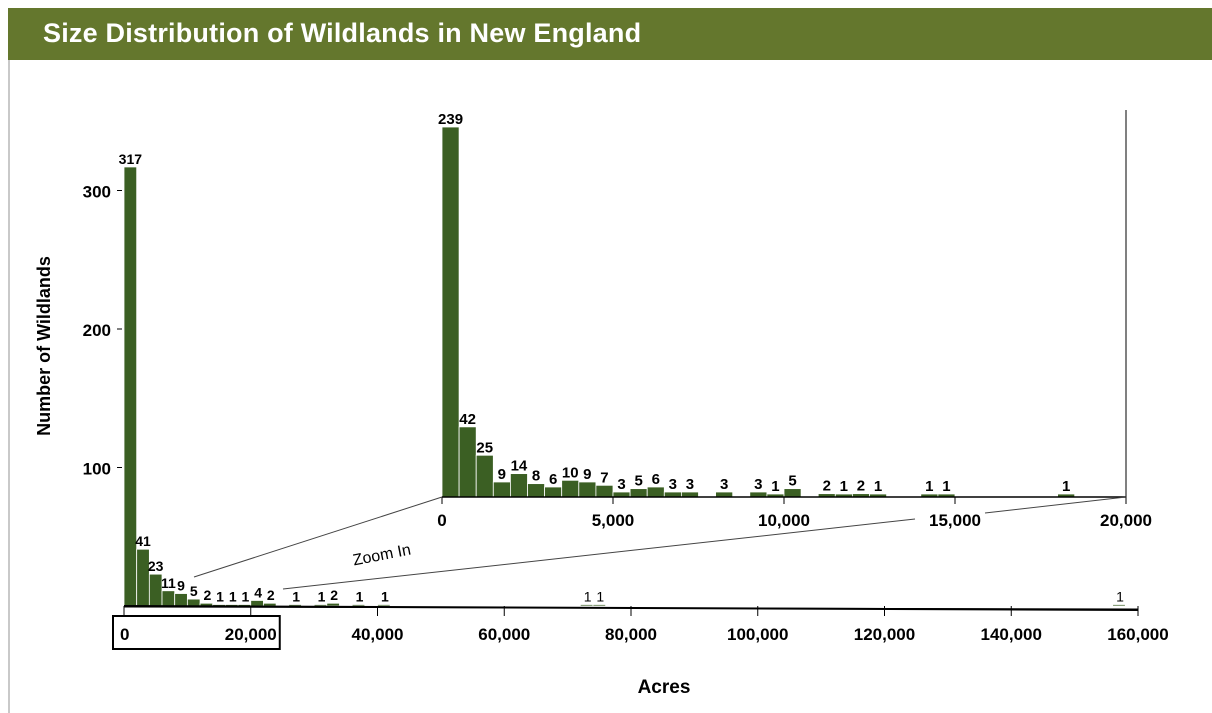 The width and height of the screenshot is (1212, 713). Describe the element at coordinates (97, 192) in the screenshot. I see `y-tick-label: 300` at that location.